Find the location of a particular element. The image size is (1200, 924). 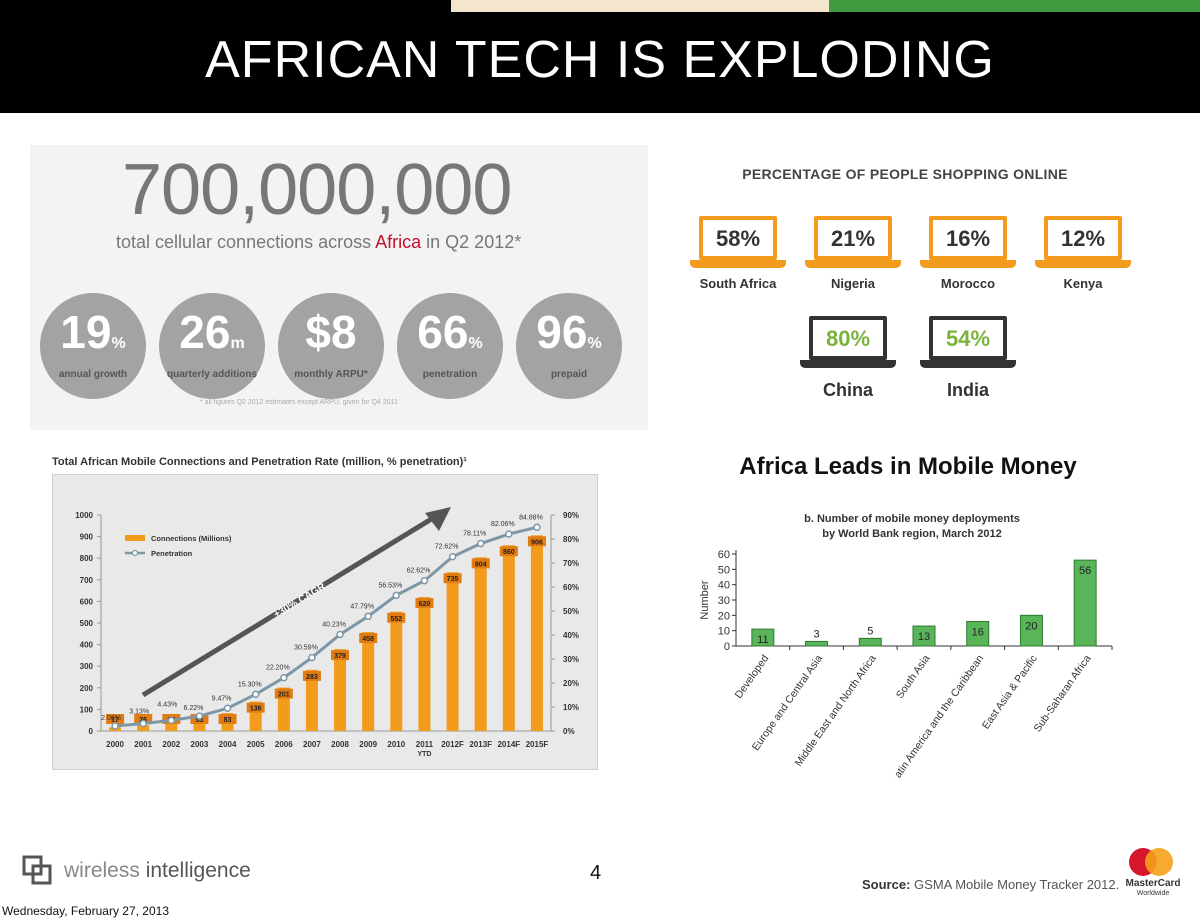

category-label: 2003 is located at coordinates (200, 744).